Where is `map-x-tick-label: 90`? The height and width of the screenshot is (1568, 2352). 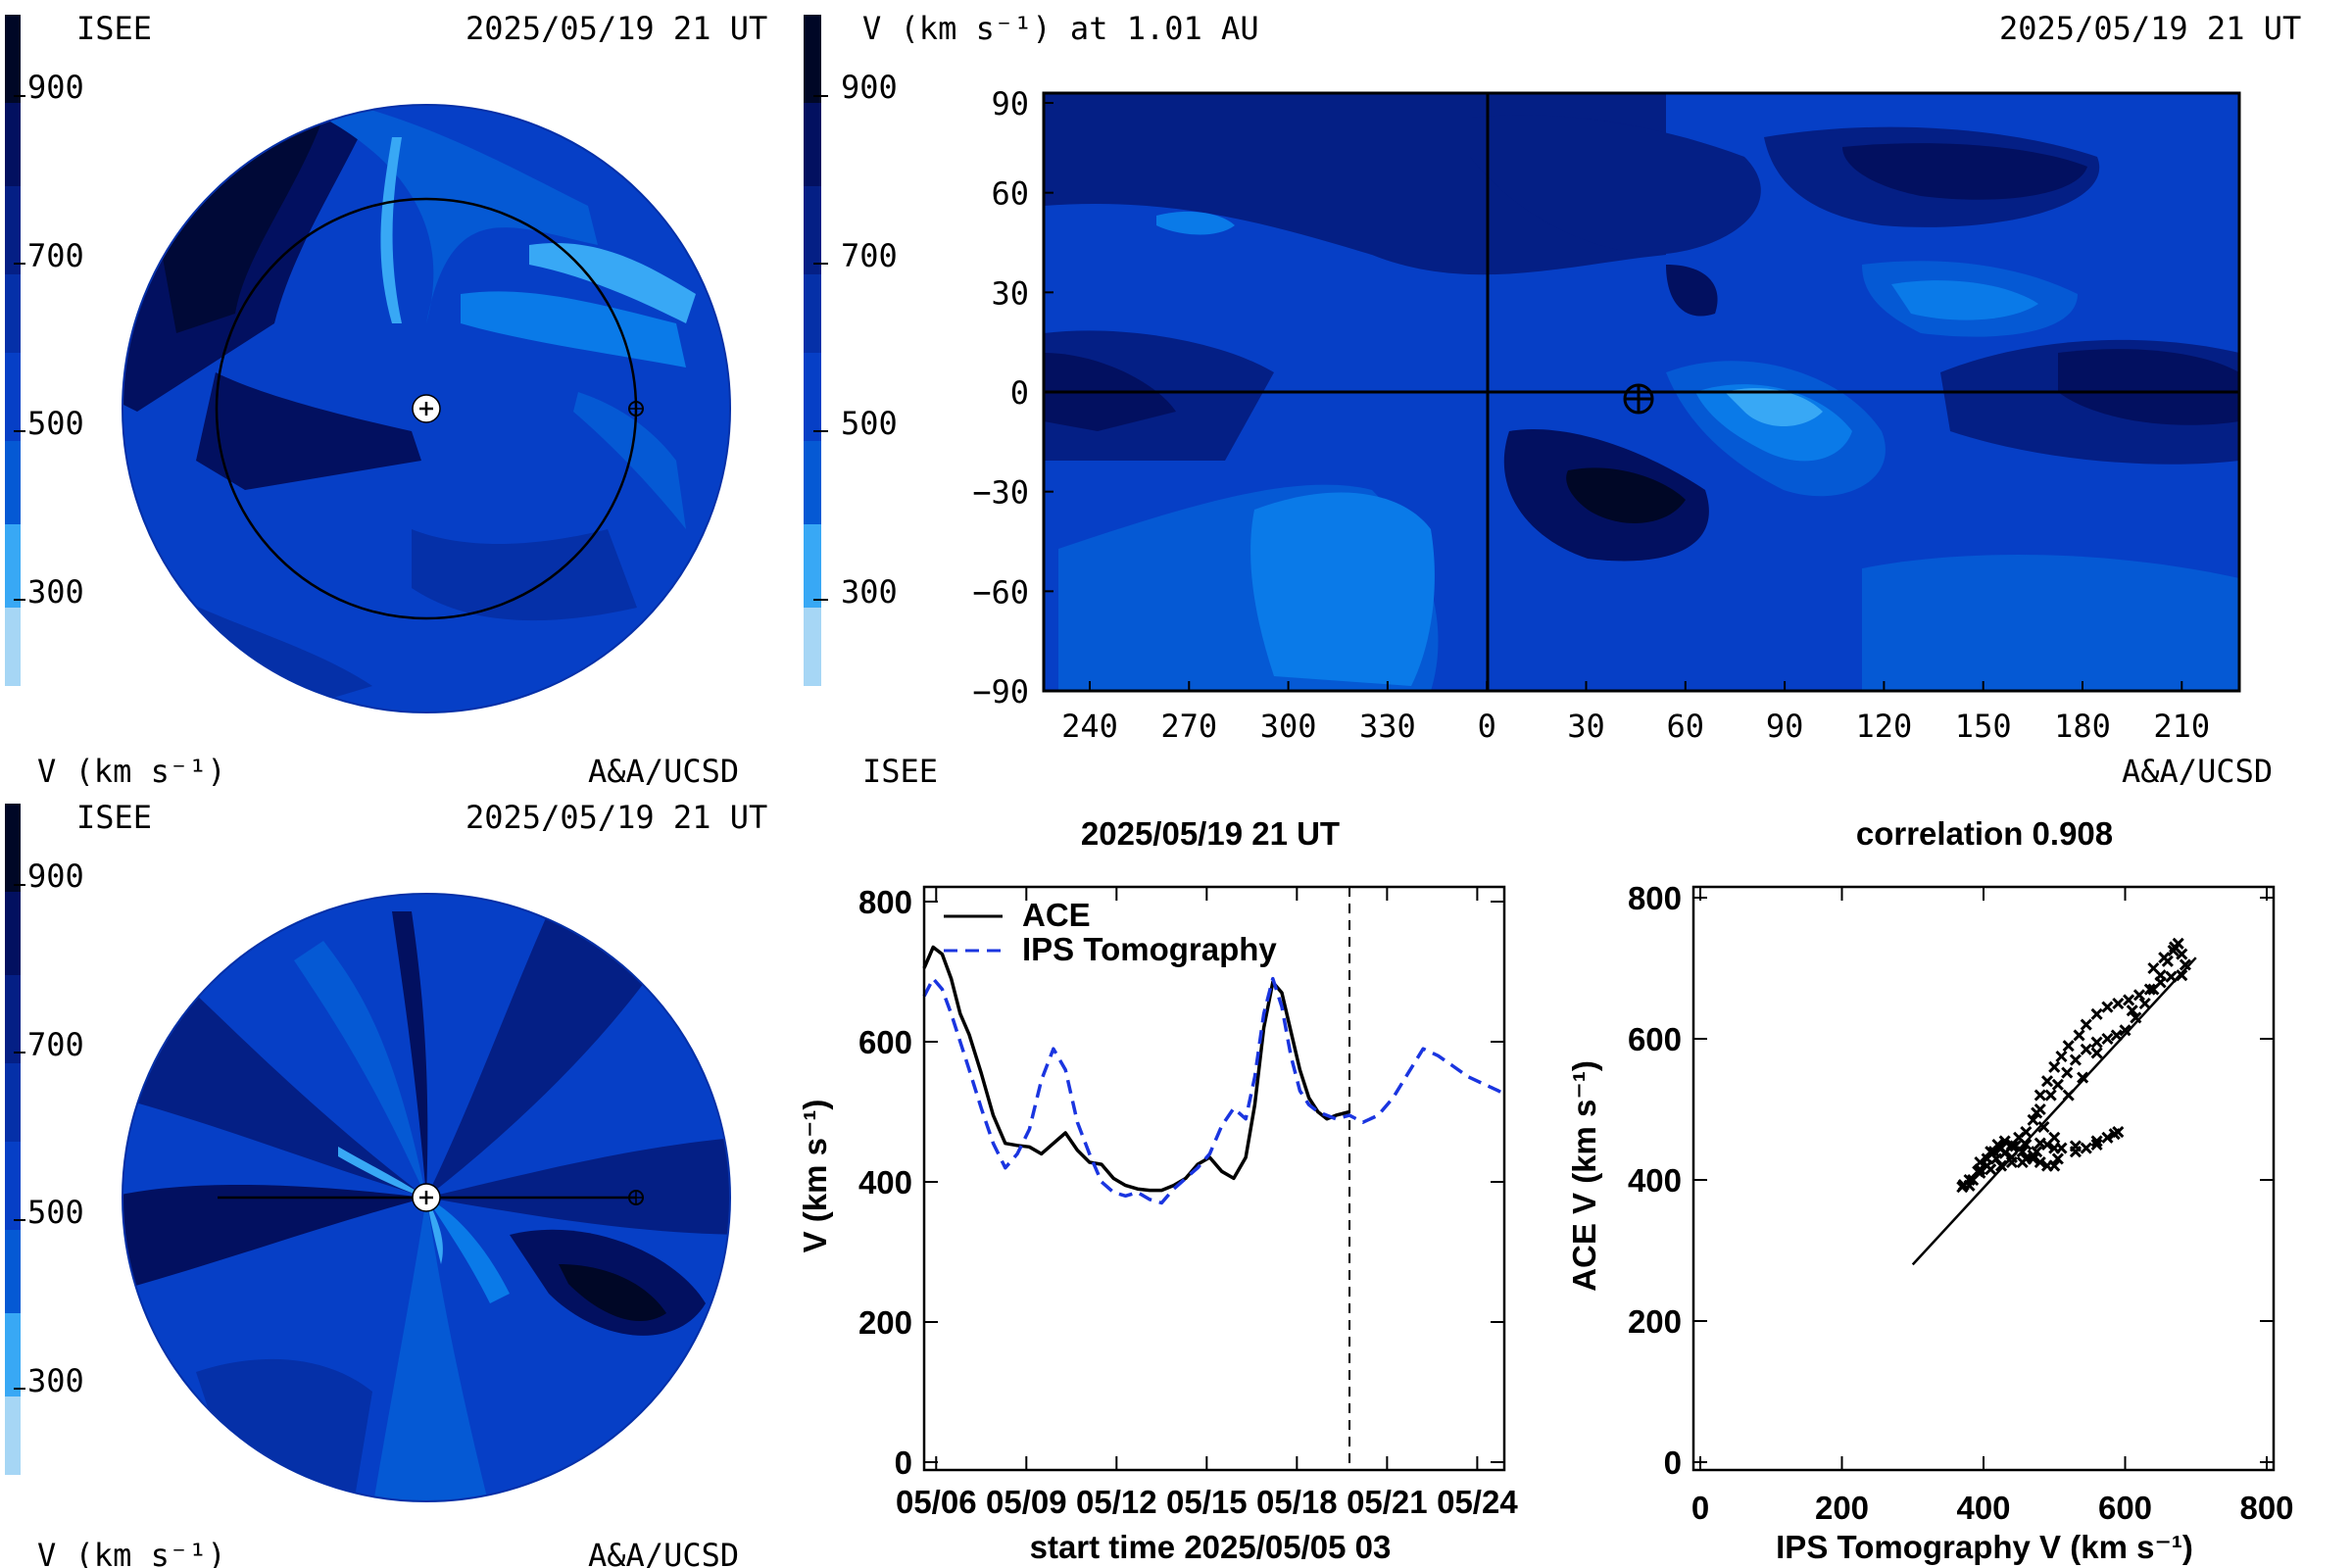 map-x-tick-label: 90 is located at coordinates (1785, 726).